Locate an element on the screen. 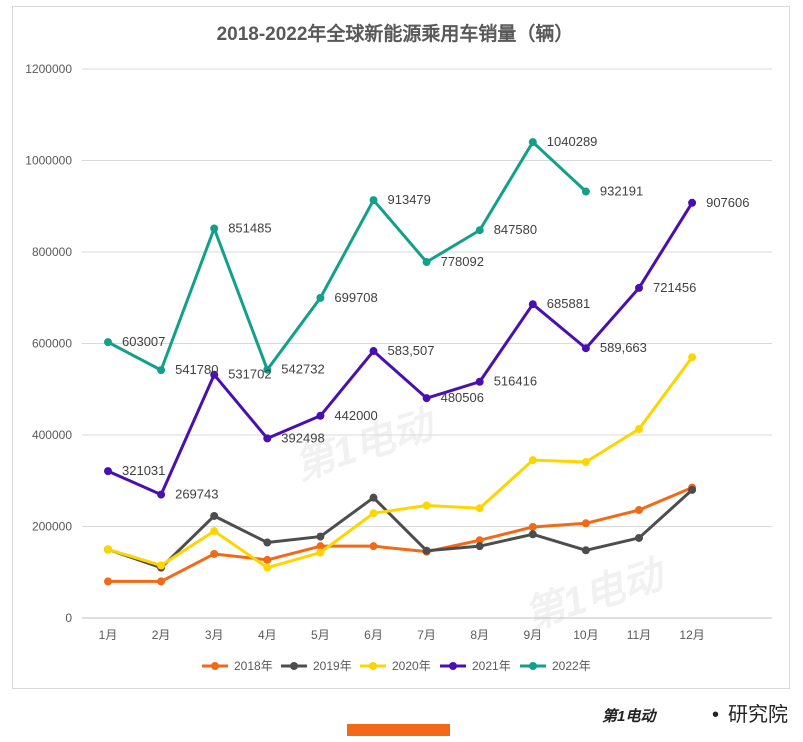  x-tick-label: 10月 is located at coordinates (585, 635).